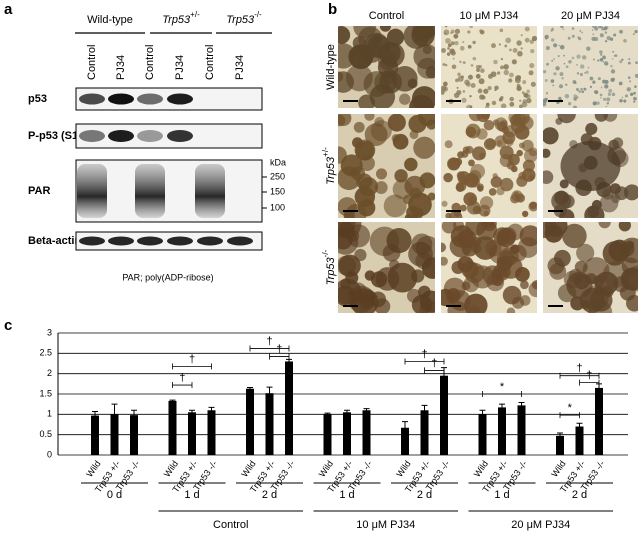 This screenshot has height=540, width=638. I want to click on supergroup-label: 10 μM PJ34, so click(385, 525).